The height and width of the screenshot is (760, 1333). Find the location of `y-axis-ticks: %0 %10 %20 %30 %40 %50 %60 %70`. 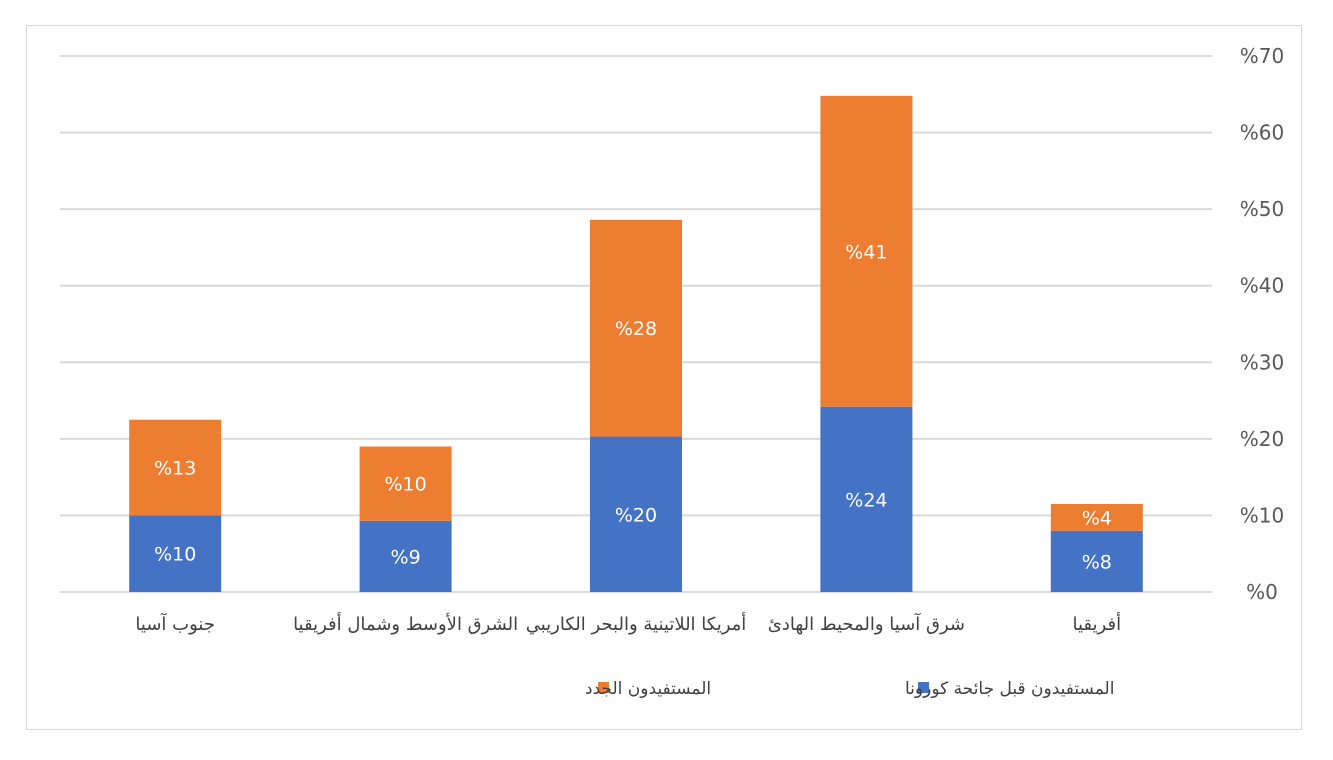

y-axis-ticks: %0 %10 %20 %30 %40 %50 %60 %70 is located at coordinates (1262, 324).